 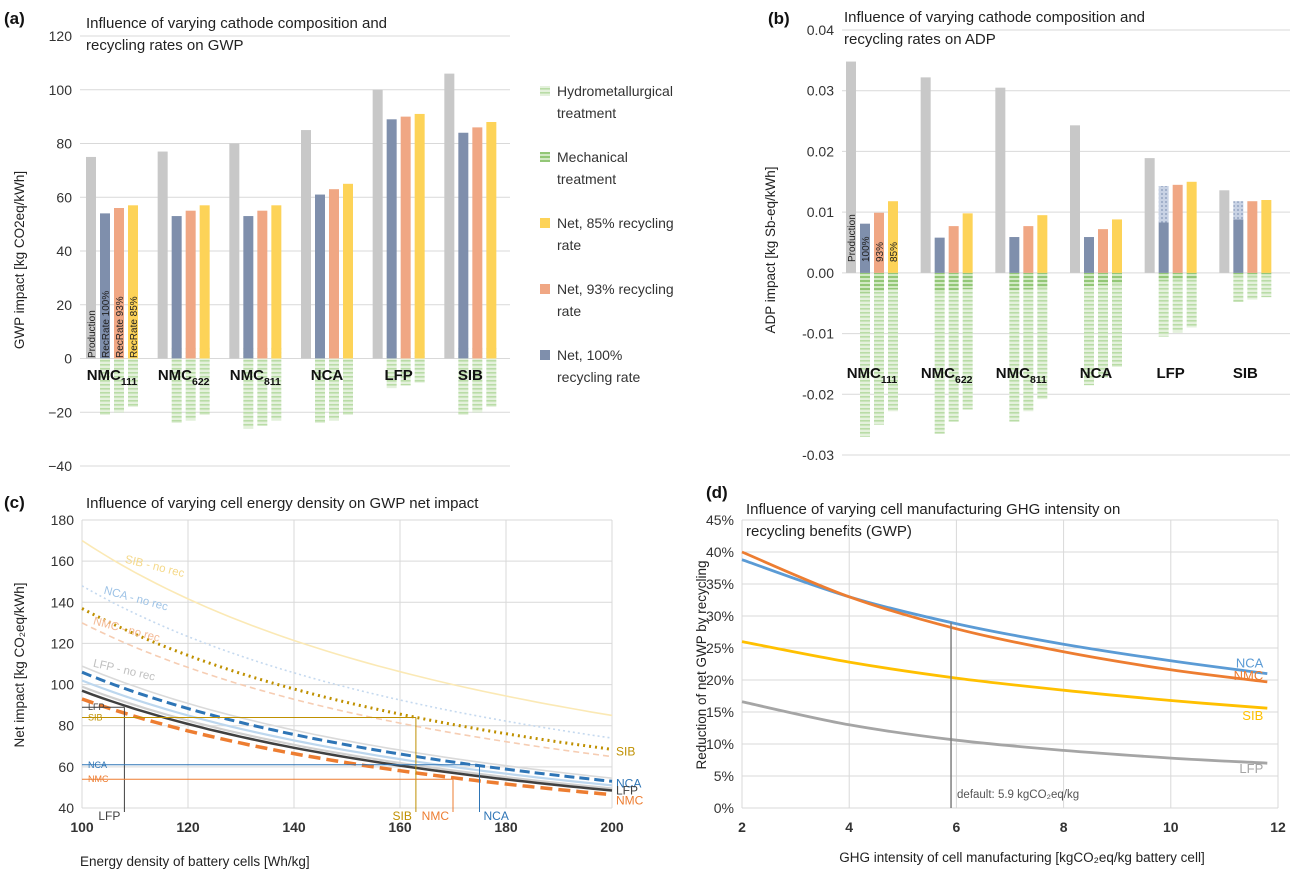 I want to click on panel-a-label: (a), so click(x=14, y=18).